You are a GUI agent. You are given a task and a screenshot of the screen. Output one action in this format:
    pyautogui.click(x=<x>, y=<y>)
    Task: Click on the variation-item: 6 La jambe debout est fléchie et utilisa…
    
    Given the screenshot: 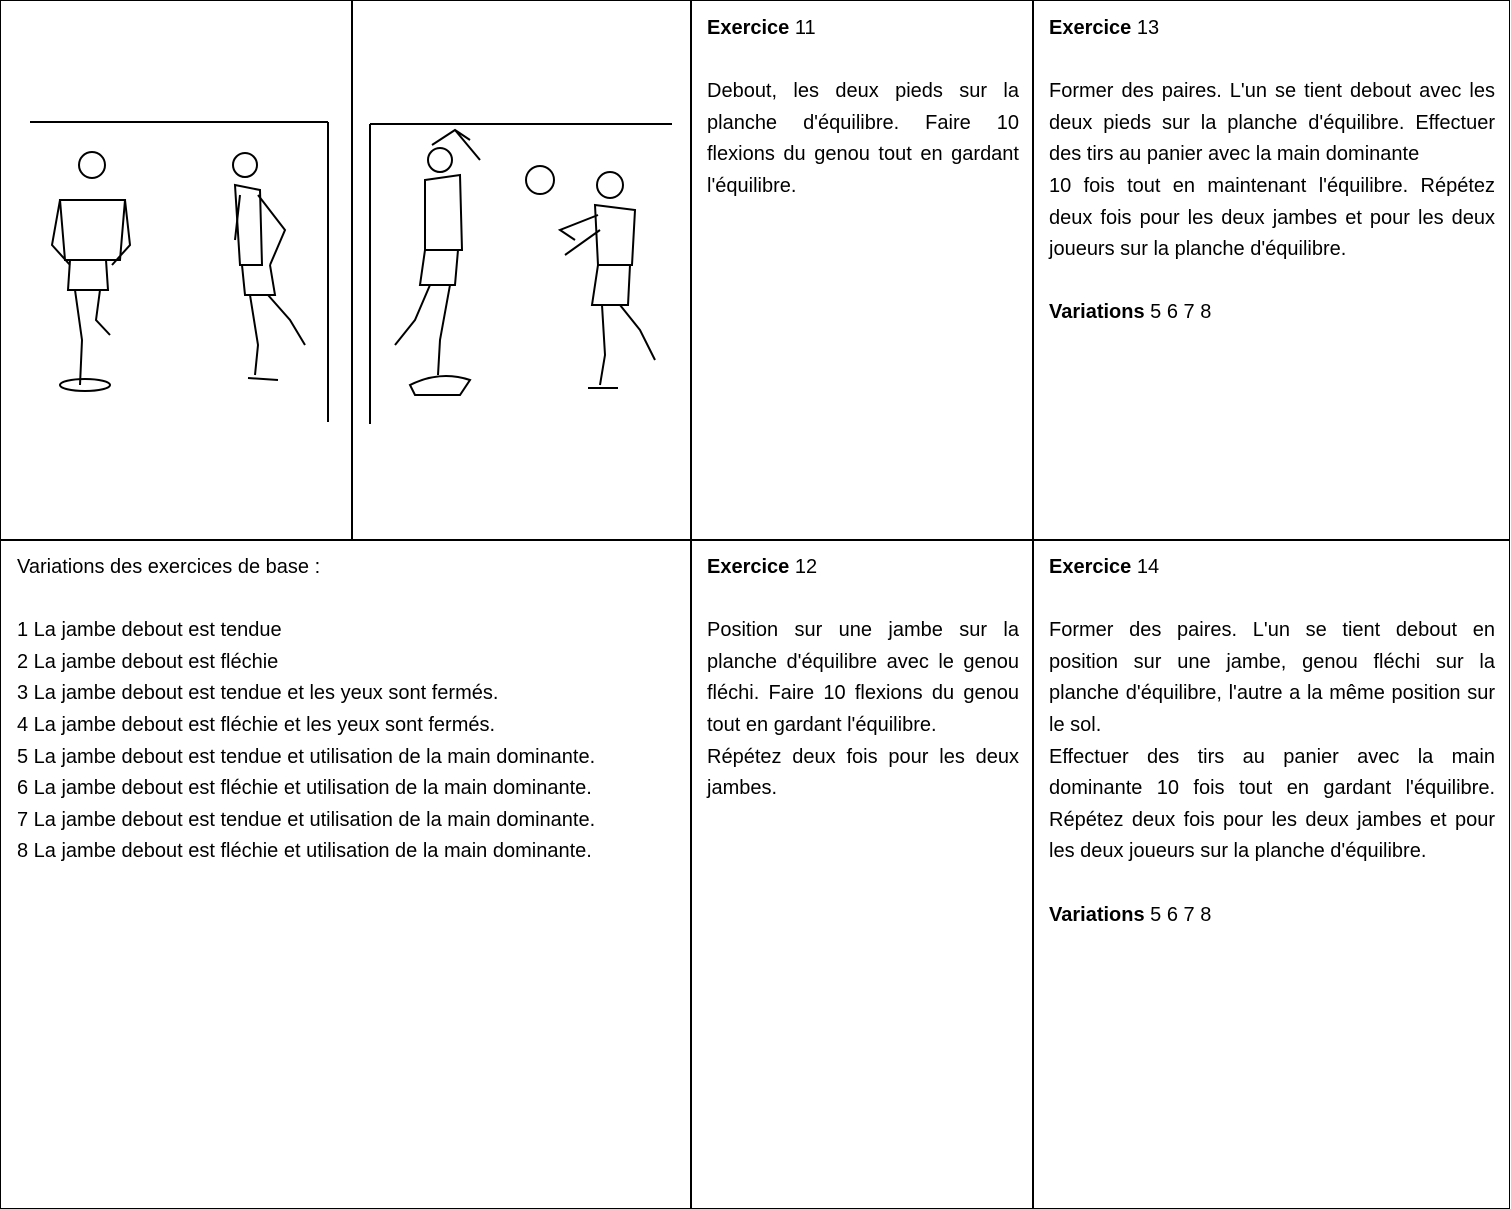 What is the action you would take?
    pyautogui.click(x=304, y=788)
    